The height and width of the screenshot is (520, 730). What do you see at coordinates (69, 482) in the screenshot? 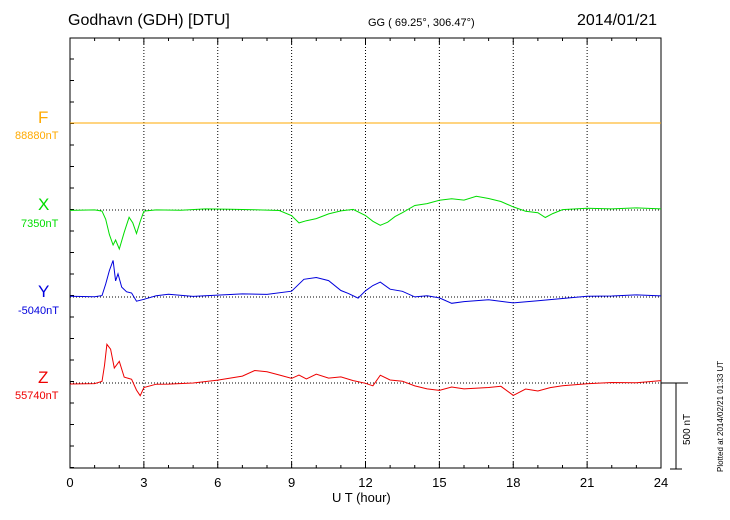
I see `x-tick-label-0: 0` at bounding box center [69, 482].